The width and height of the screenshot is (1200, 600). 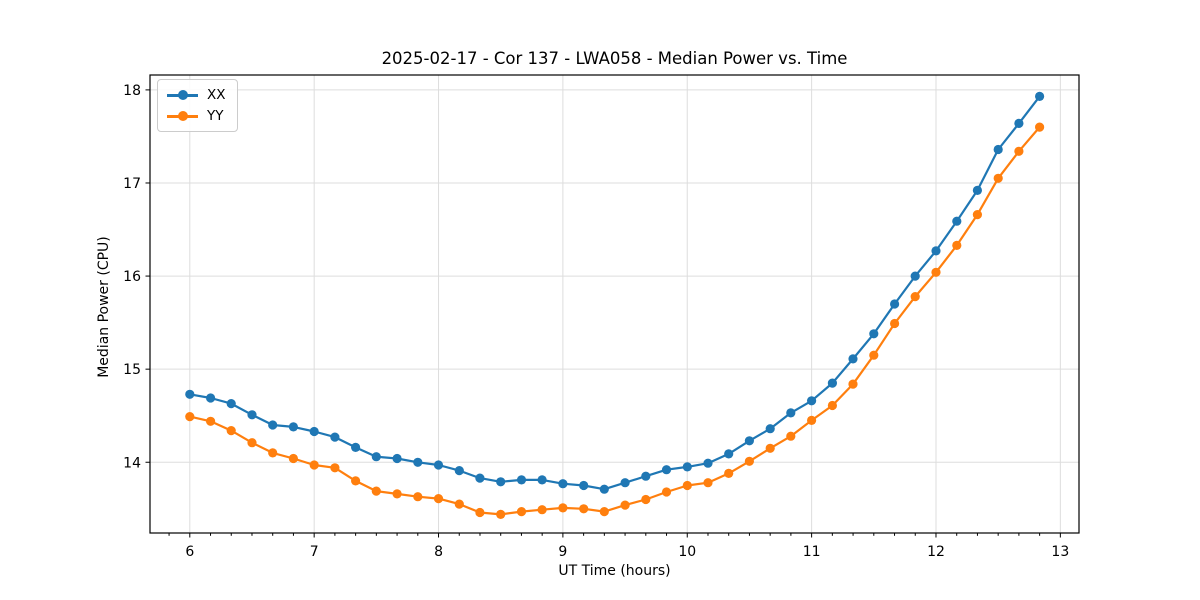 What do you see at coordinates (132, 91) in the screenshot?
I see `y-tick-label: 18` at bounding box center [132, 91].